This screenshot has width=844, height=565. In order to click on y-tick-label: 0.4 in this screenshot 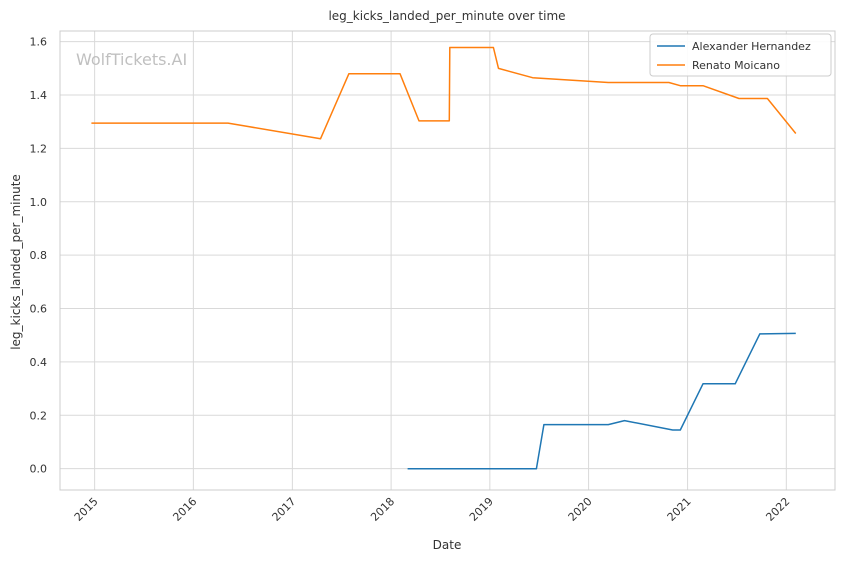, I will do `click(39, 362)`.